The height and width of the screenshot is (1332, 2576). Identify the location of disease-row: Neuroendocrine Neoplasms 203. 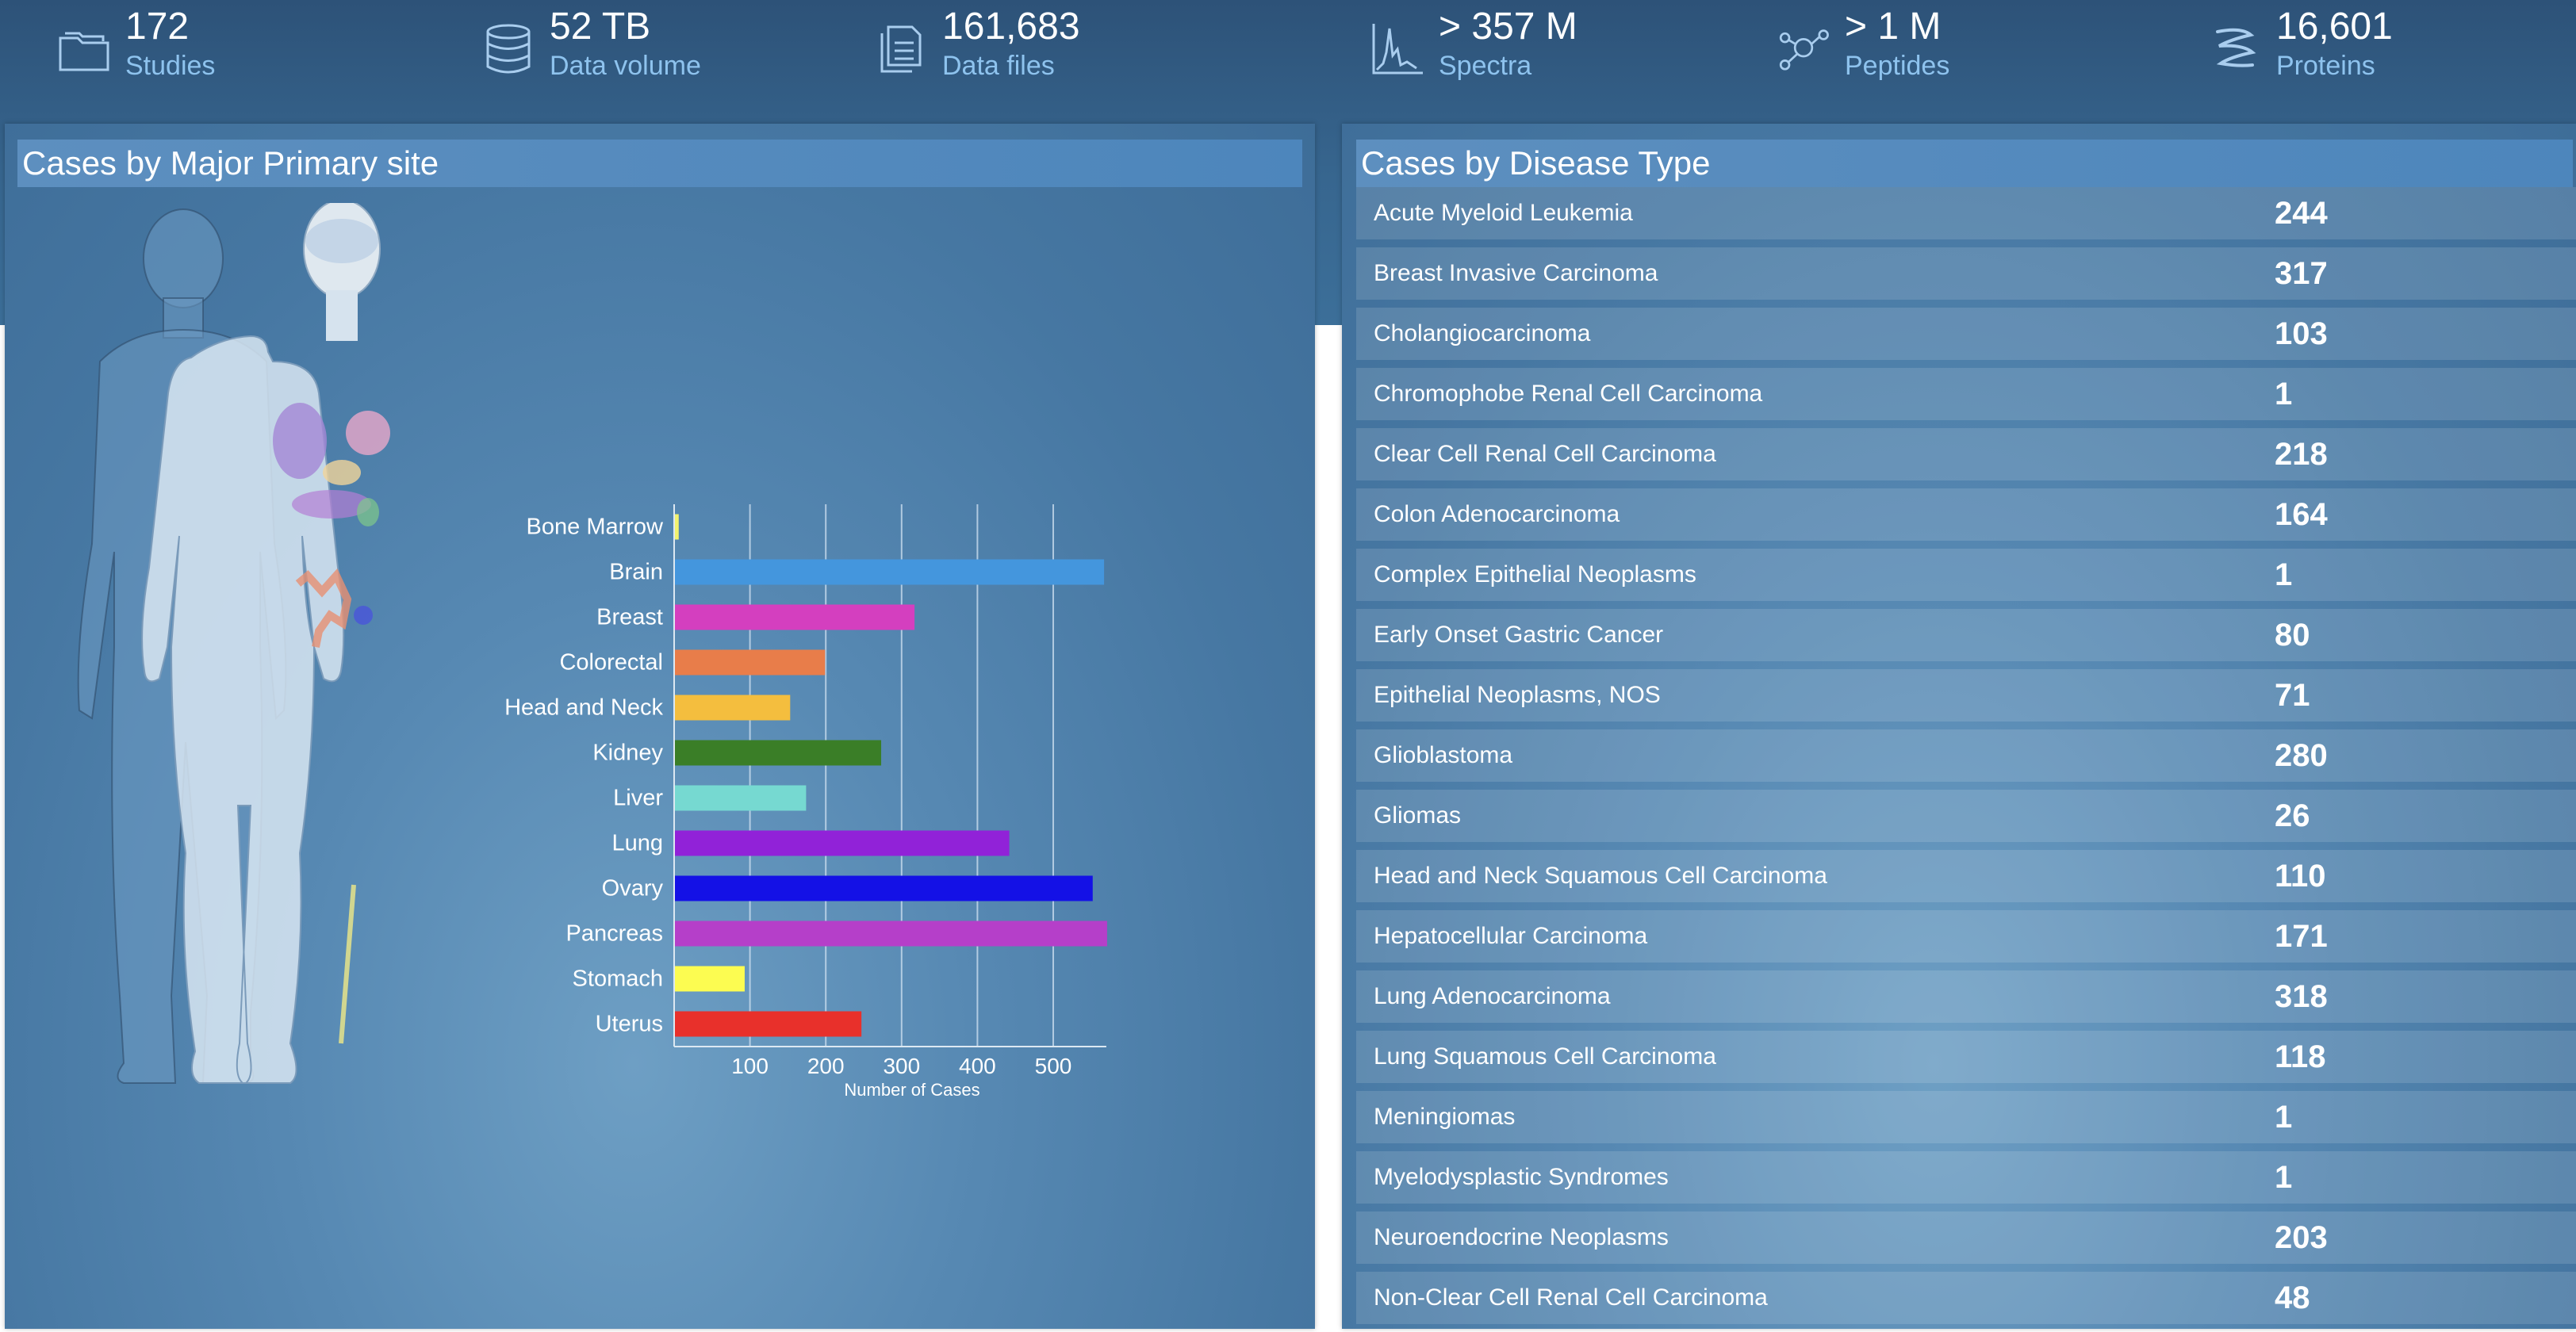
(1966, 1237).